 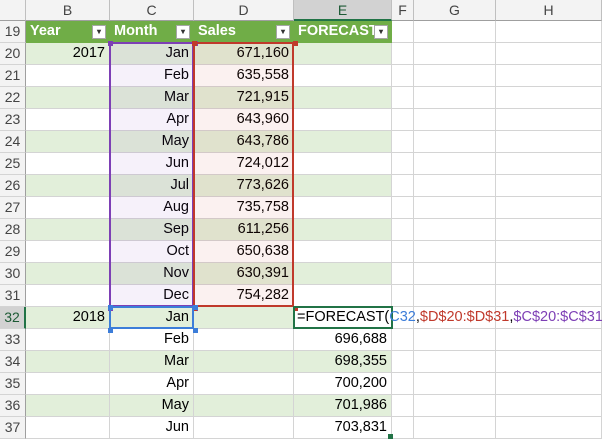 What do you see at coordinates (244, 120) in the screenshot?
I see `cell-sales: 643,960` at bounding box center [244, 120].